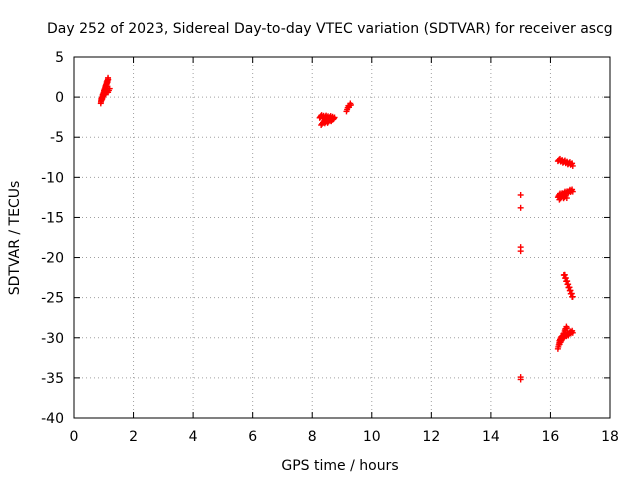 The image size is (640, 480). Describe the element at coordinates (52, 339) in the screenshot. I see `y-tick-label: -30` at that location.